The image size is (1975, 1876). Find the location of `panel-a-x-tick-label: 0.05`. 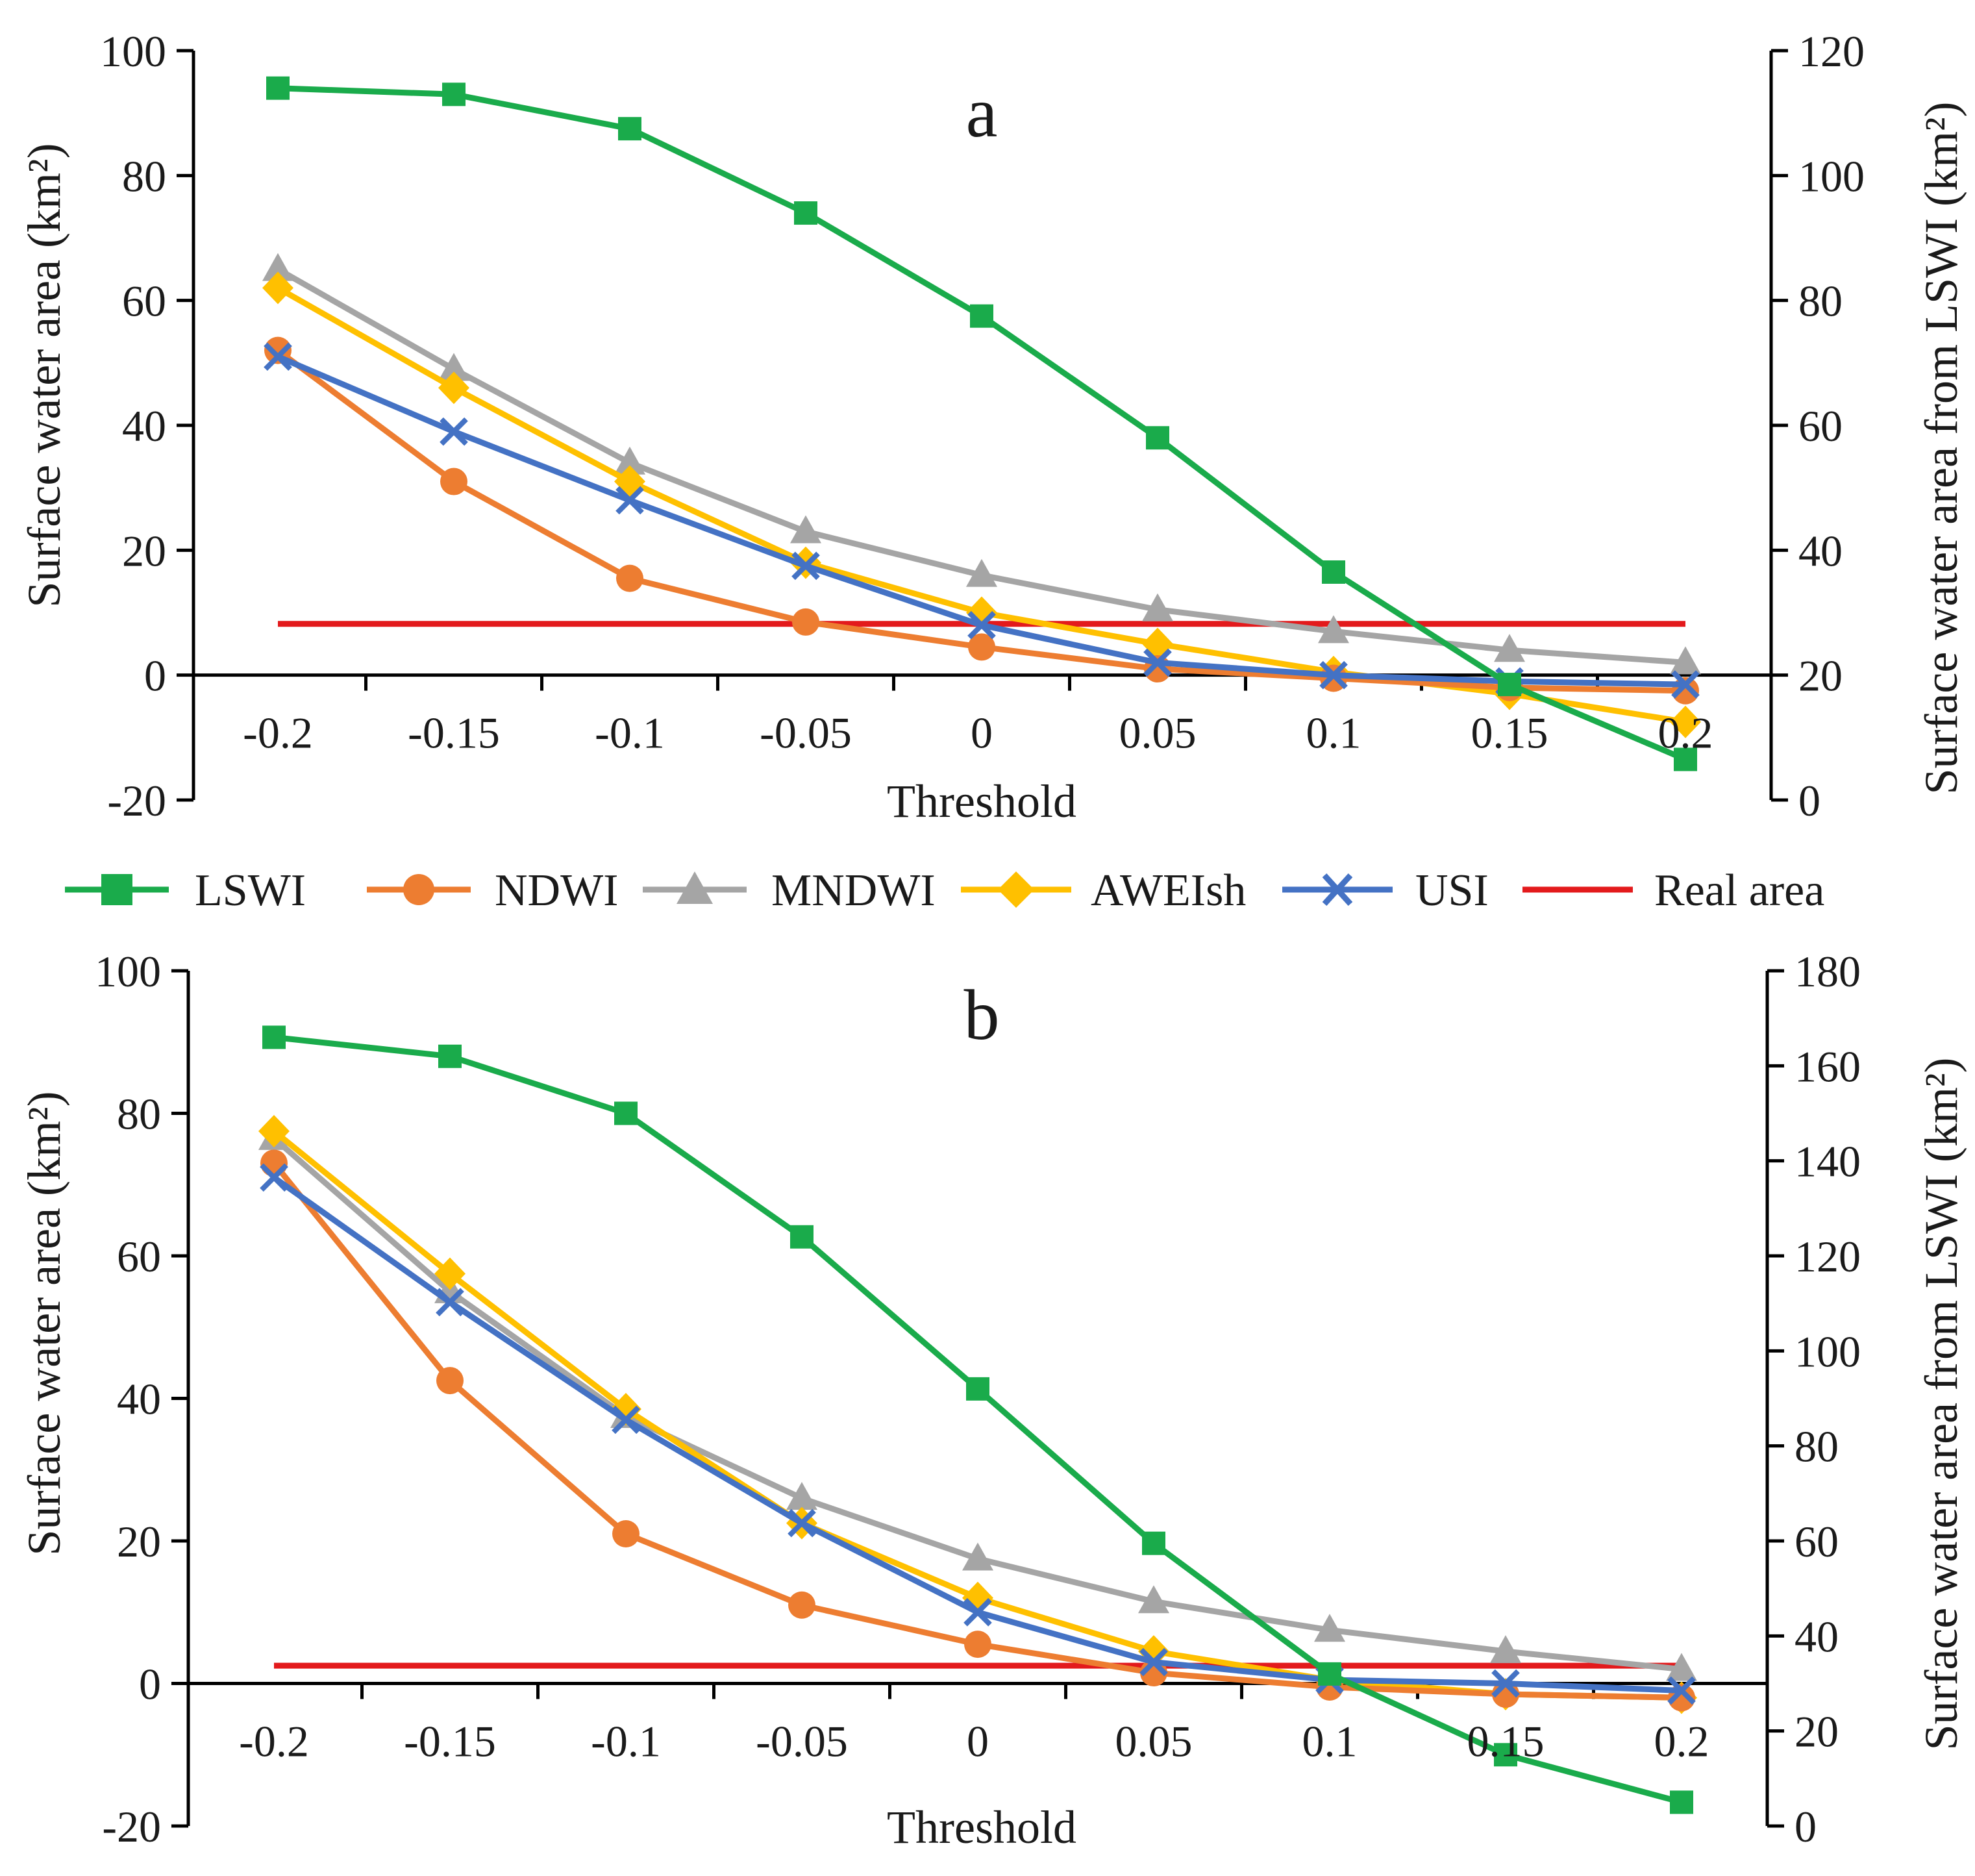

panel-a-x-tick-label: 0.05 is located at coordinates (1158, 733).